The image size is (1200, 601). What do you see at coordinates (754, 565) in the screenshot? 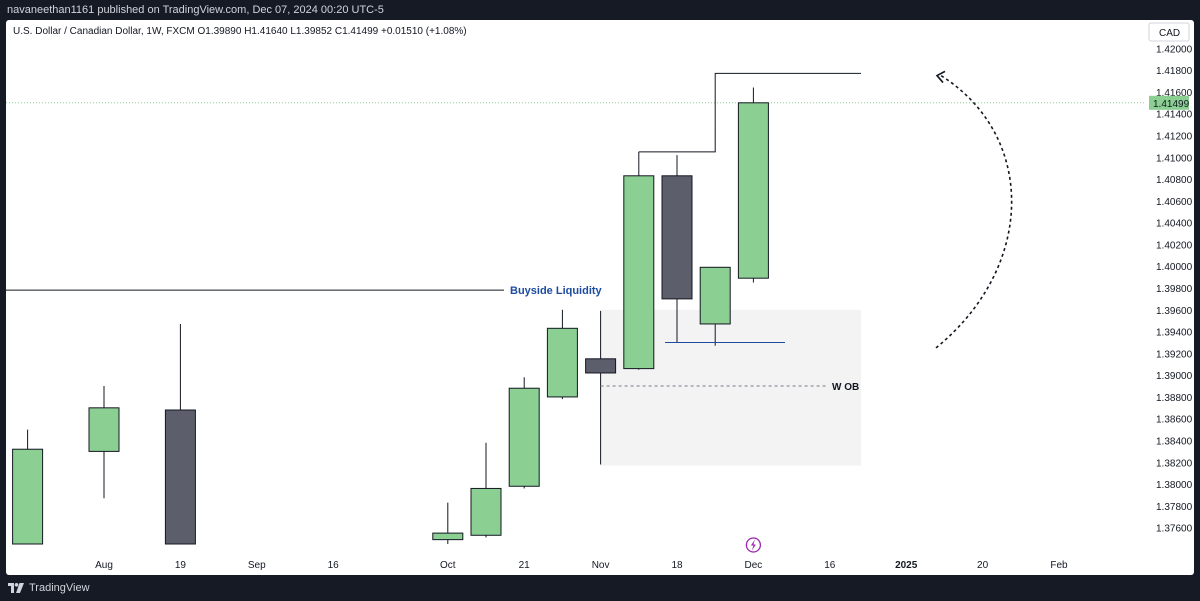
I see `time-tick-label: Dec` at bounding box center [754, 565].